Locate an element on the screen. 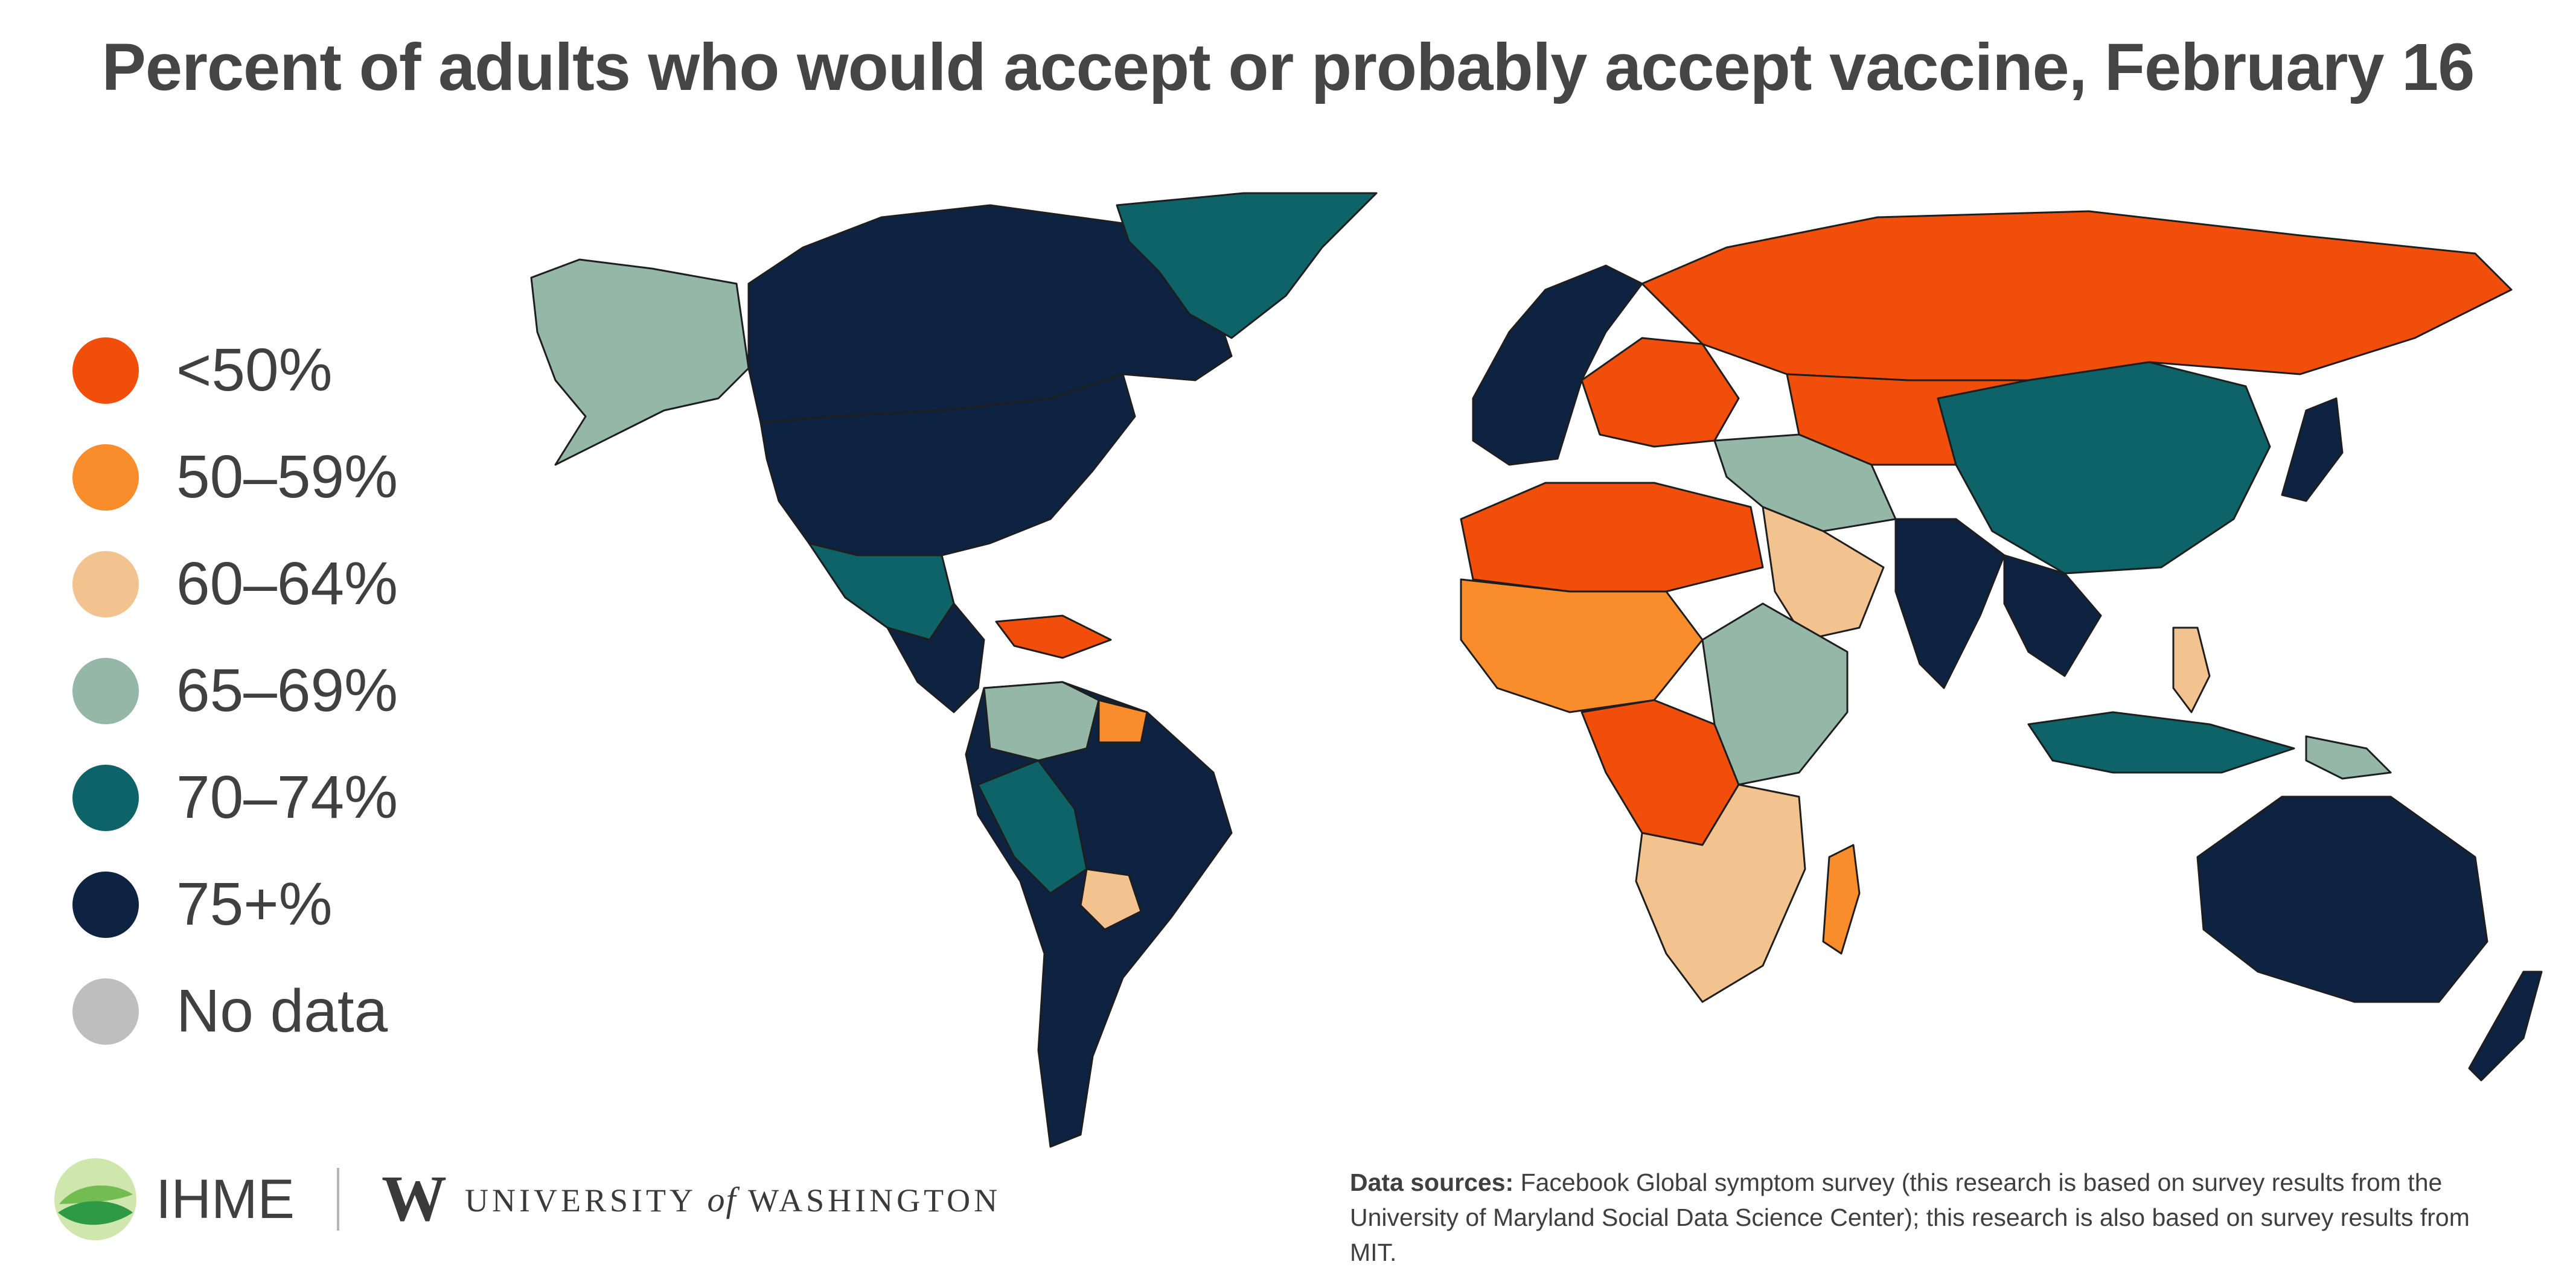 The image size is (2576, 1288). region-usa is located at coordinates (947, 464).